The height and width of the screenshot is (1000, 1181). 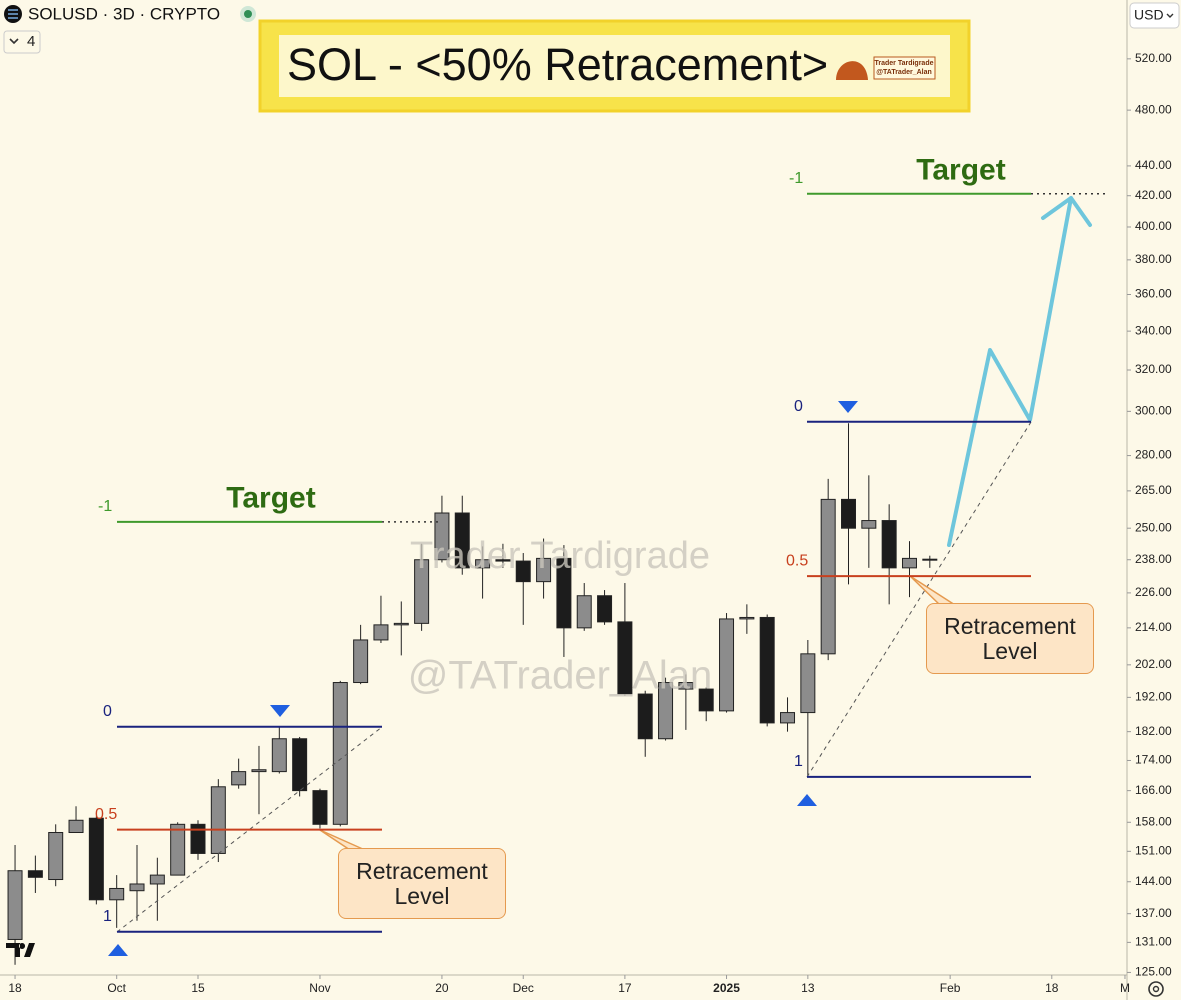 I want to click on pivot-low, so click(x=118, y=950).